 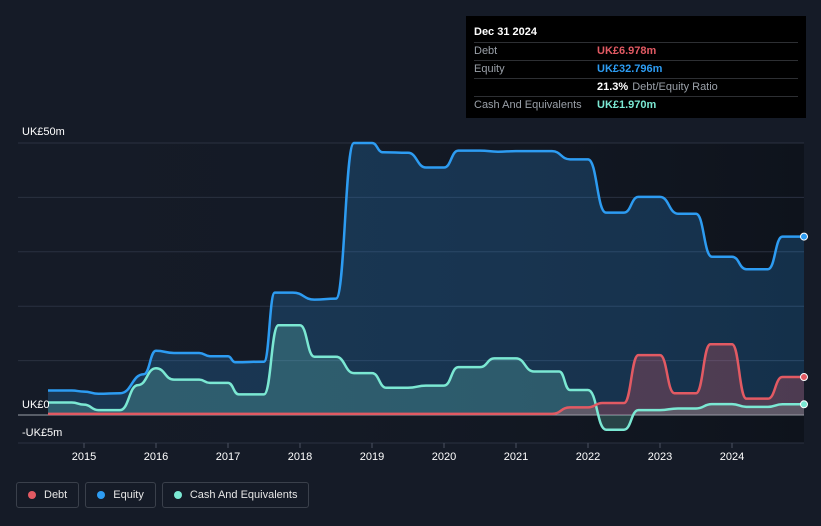 I want to click on tooltip-row-debt: Debt UK£6.978m, so click(x=636, y=51).